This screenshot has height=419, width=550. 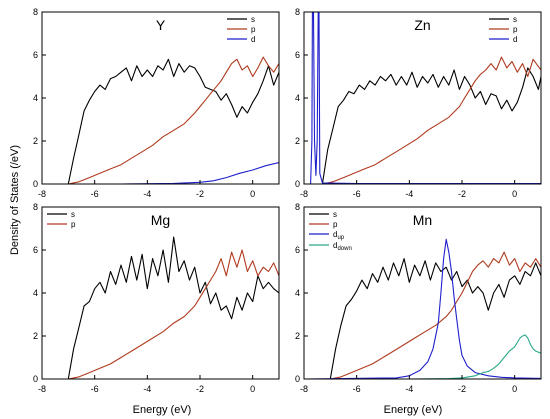 What do you see at coordinates (162, 410) in the screenshot?
I see `x-axis-label-left: Energy (eV)` at bounding box center [162, 410].